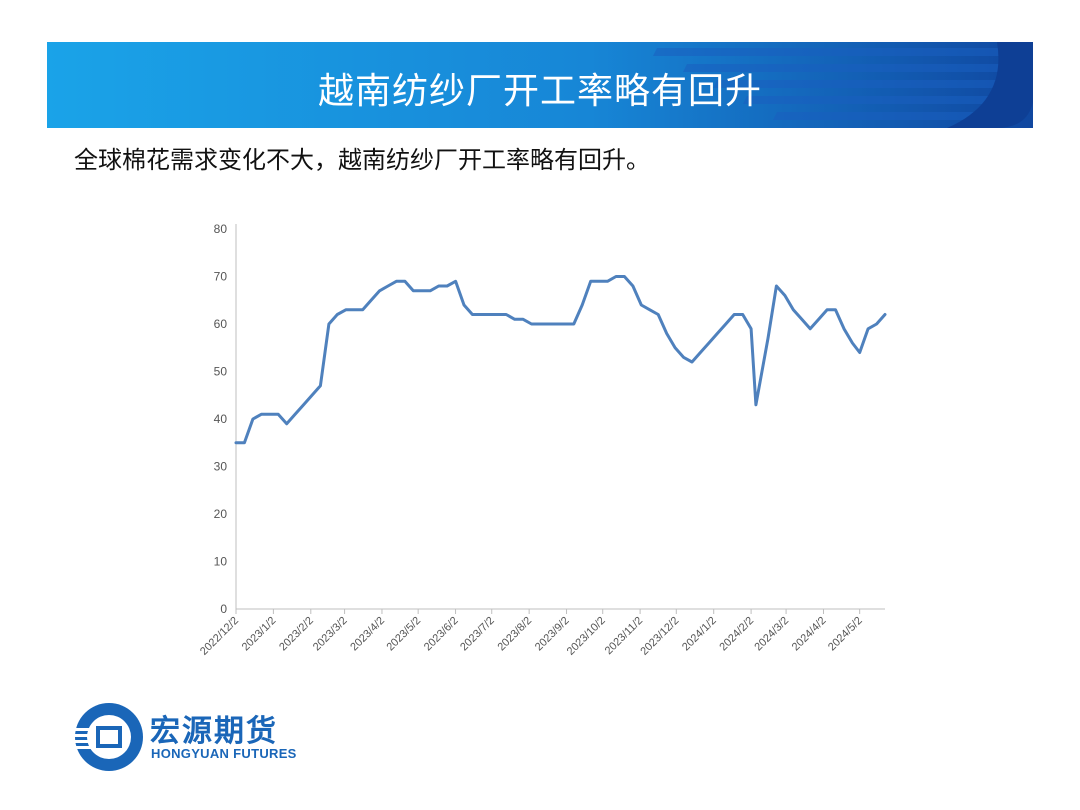 The width and height of the screenshot is (1080, 810). I want to click on banner-background, so click(540, 85).